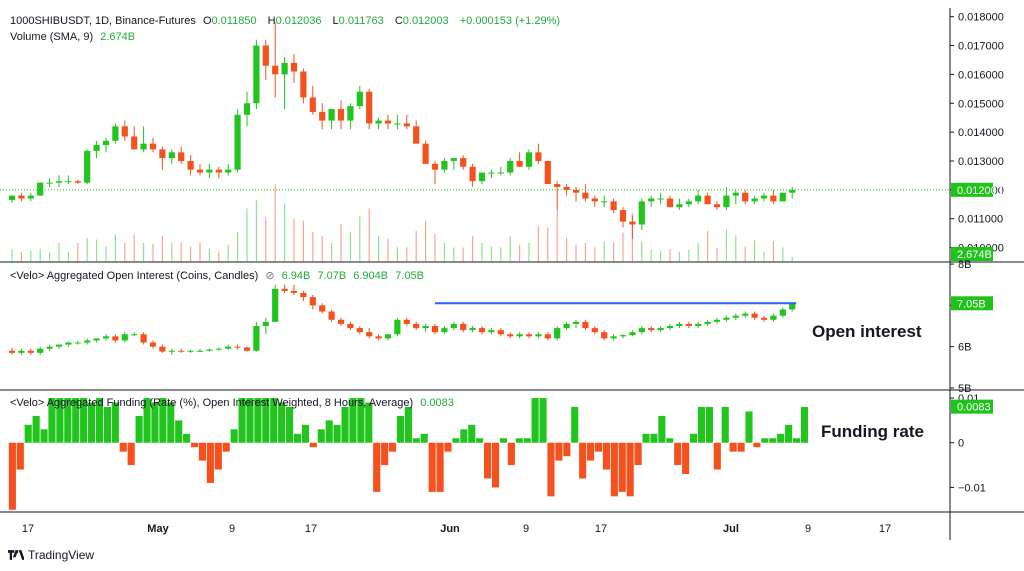  Describe the element at coordinates (103, 21) in the screenshot. I see `symbol-label: 1000SHIBUSDT, 1D, Binance-Futures` at that location.